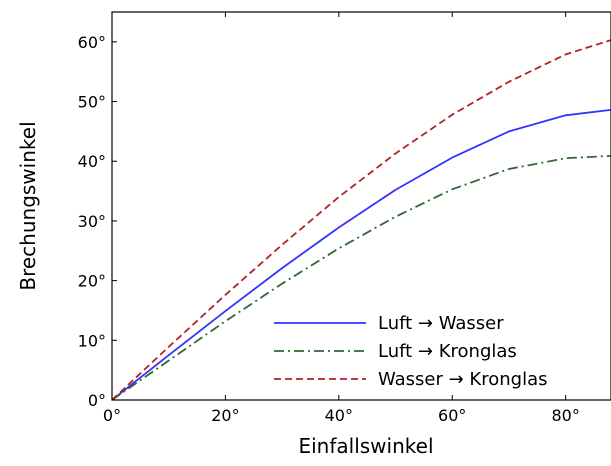 The width and height of the screenshot is (611, 466). I want to click on y-tick-label: 60°, so click(92, 42).